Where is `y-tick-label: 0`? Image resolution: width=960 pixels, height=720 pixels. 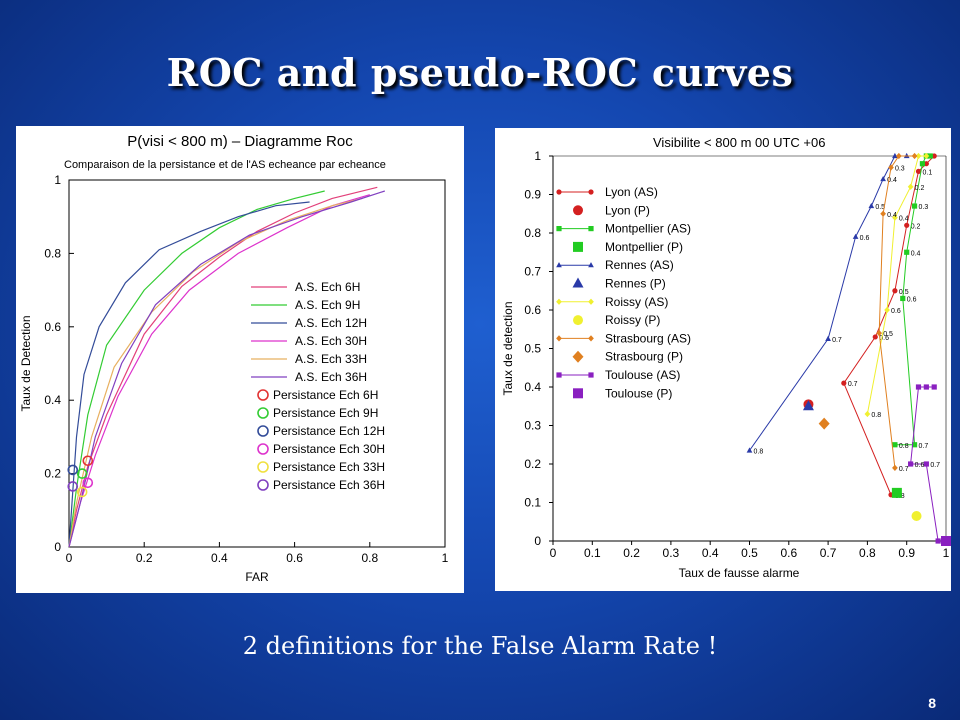 y-tick-label: 0 is located at coordinates (537, 541).